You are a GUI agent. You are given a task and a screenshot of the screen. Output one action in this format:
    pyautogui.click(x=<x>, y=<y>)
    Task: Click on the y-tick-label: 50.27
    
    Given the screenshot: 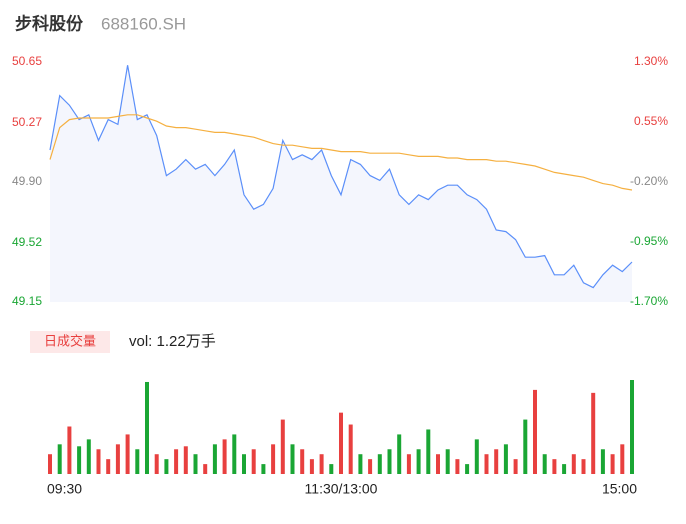 What is the action you would take?
    pyautogui.click(x=27, y=122)
    